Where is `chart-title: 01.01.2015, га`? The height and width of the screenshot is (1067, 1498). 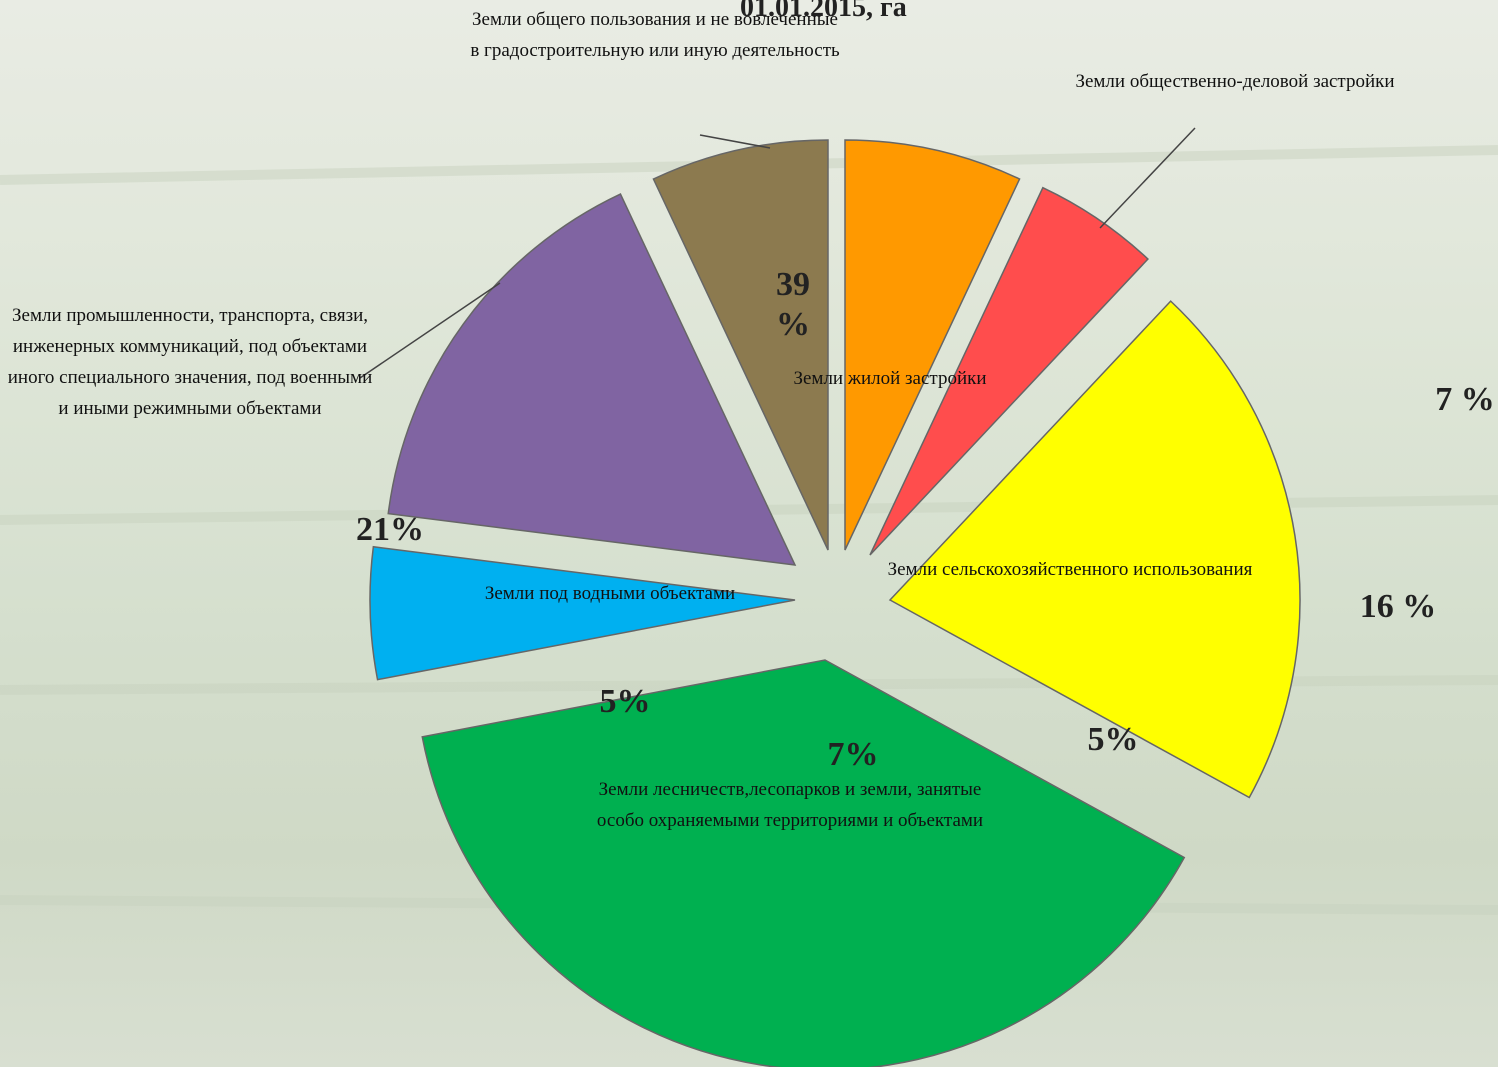
chart-title: 01.01.2015, га is located at coordinates (823, 11).